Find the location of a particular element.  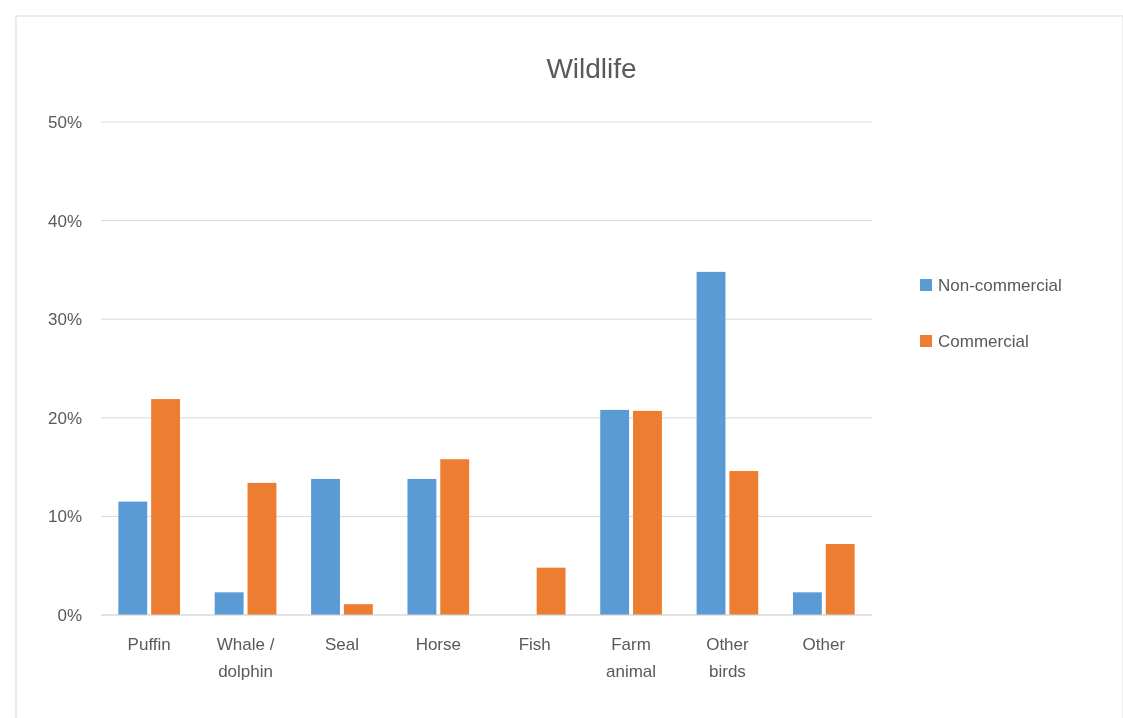

y-tick-label: 30% is located at coordinates (64, 320).